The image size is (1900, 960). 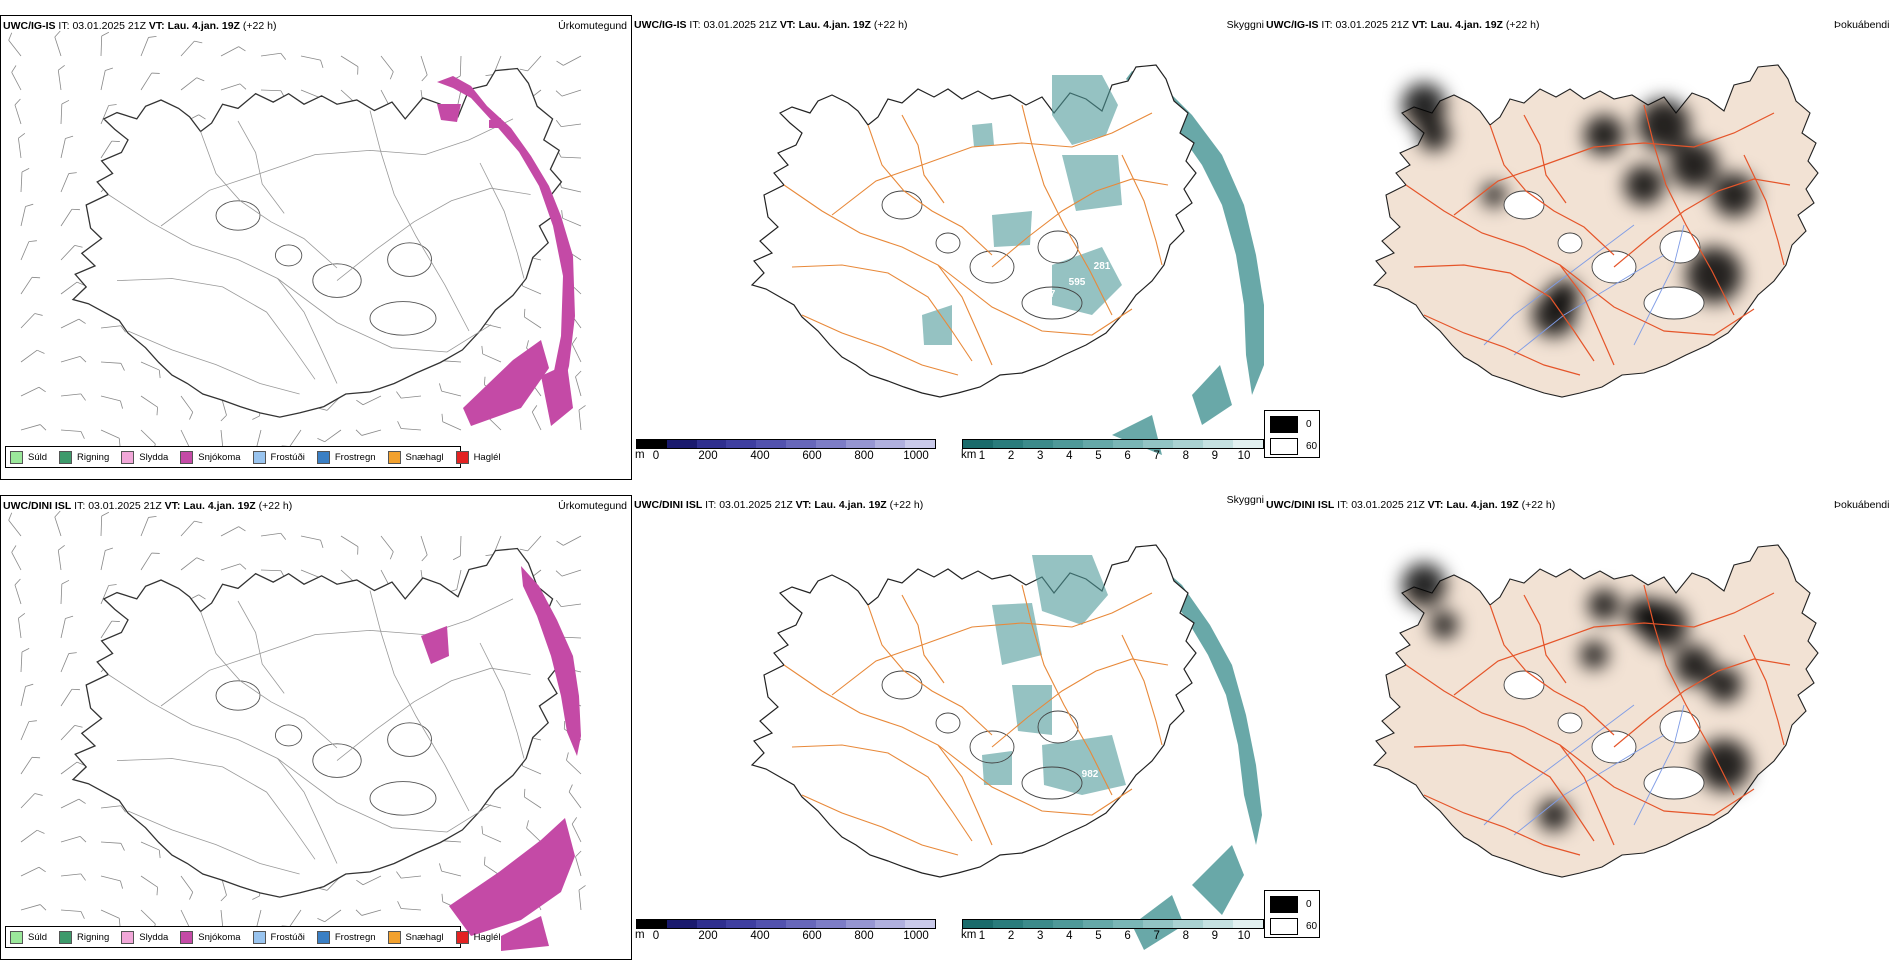 What do you see at coordinates (660, 25) in the screenshot?
I see `model-name: UWC/IG-IS` at bounding box center [660, 25].